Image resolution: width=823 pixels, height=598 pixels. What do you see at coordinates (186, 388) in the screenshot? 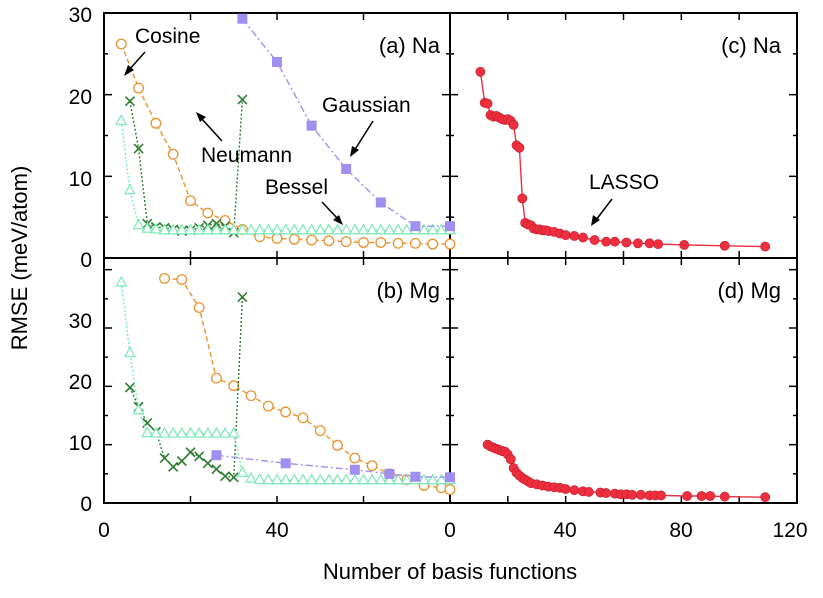
I see `series-line-neumann-b` at bounding box center [186, 388].